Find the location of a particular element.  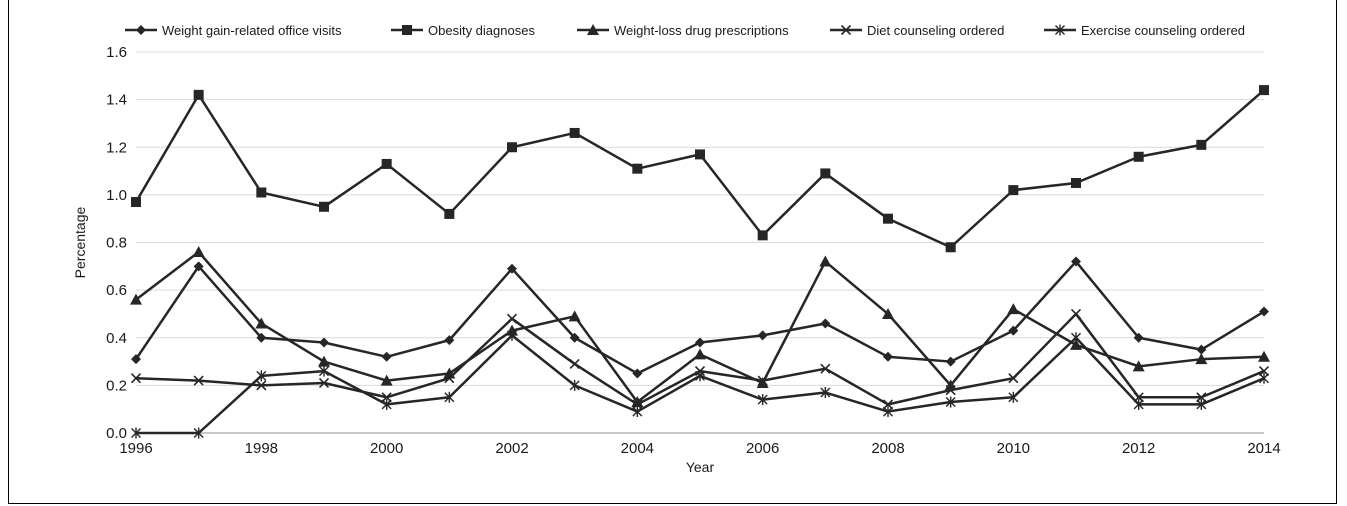

legend-item: Weight gain-related office visits is located at coordinates (233, 30).